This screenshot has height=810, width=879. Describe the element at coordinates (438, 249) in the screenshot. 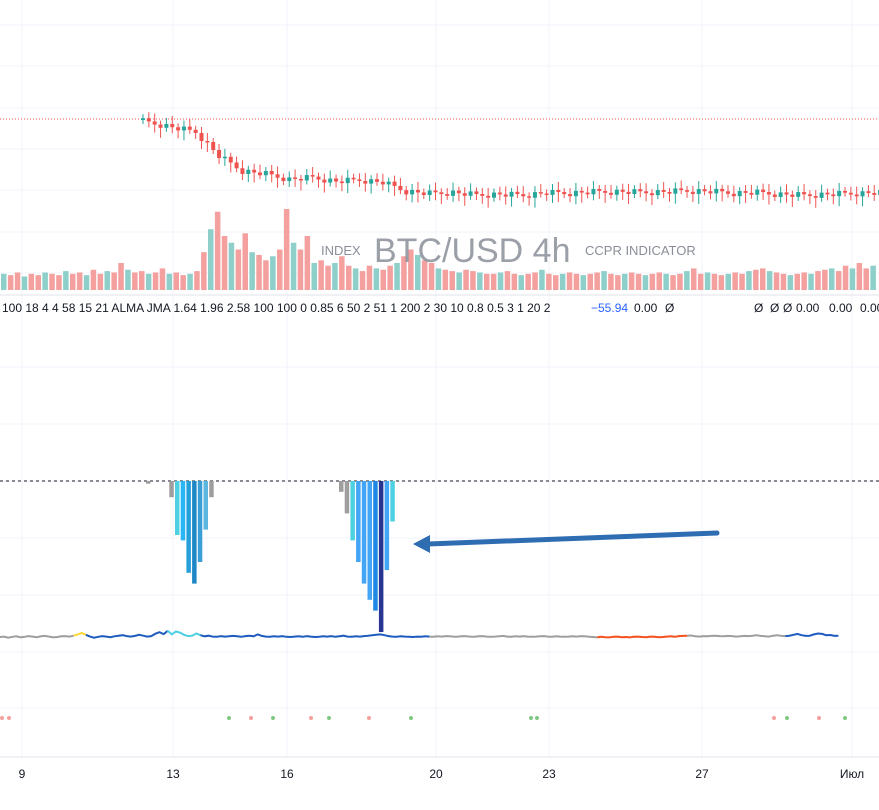

I see `volume-series` at that location.